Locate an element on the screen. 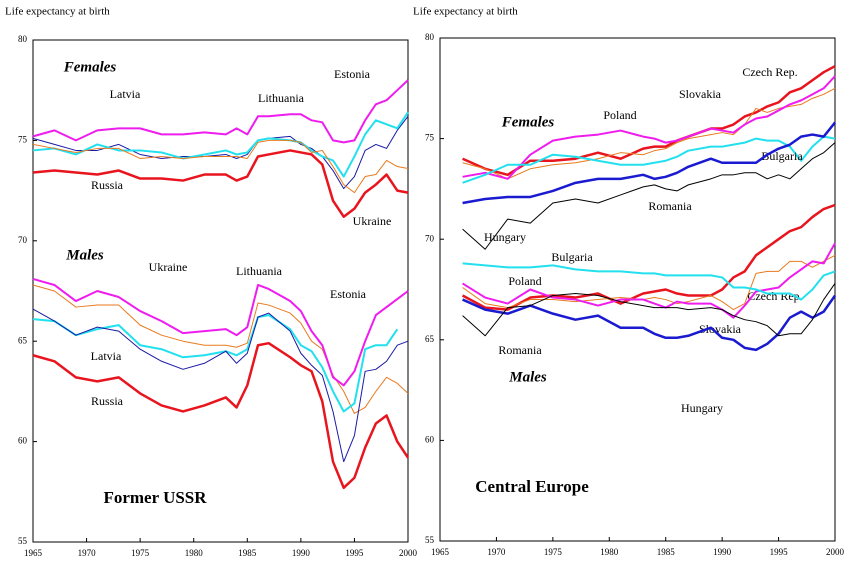 Image resolution: width=850 pixels, height=561 pixels. series-label: Bulgaria is located at coordinates (572, 257).